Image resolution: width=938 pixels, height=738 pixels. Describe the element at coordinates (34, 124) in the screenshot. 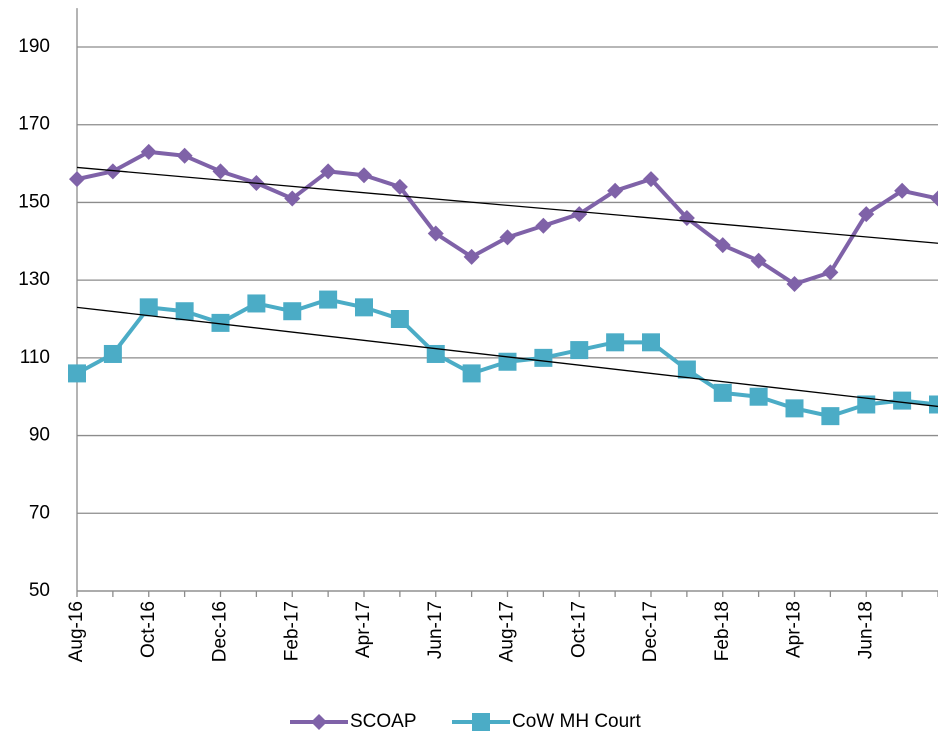

I see `y-tick-label: 170` at that location.